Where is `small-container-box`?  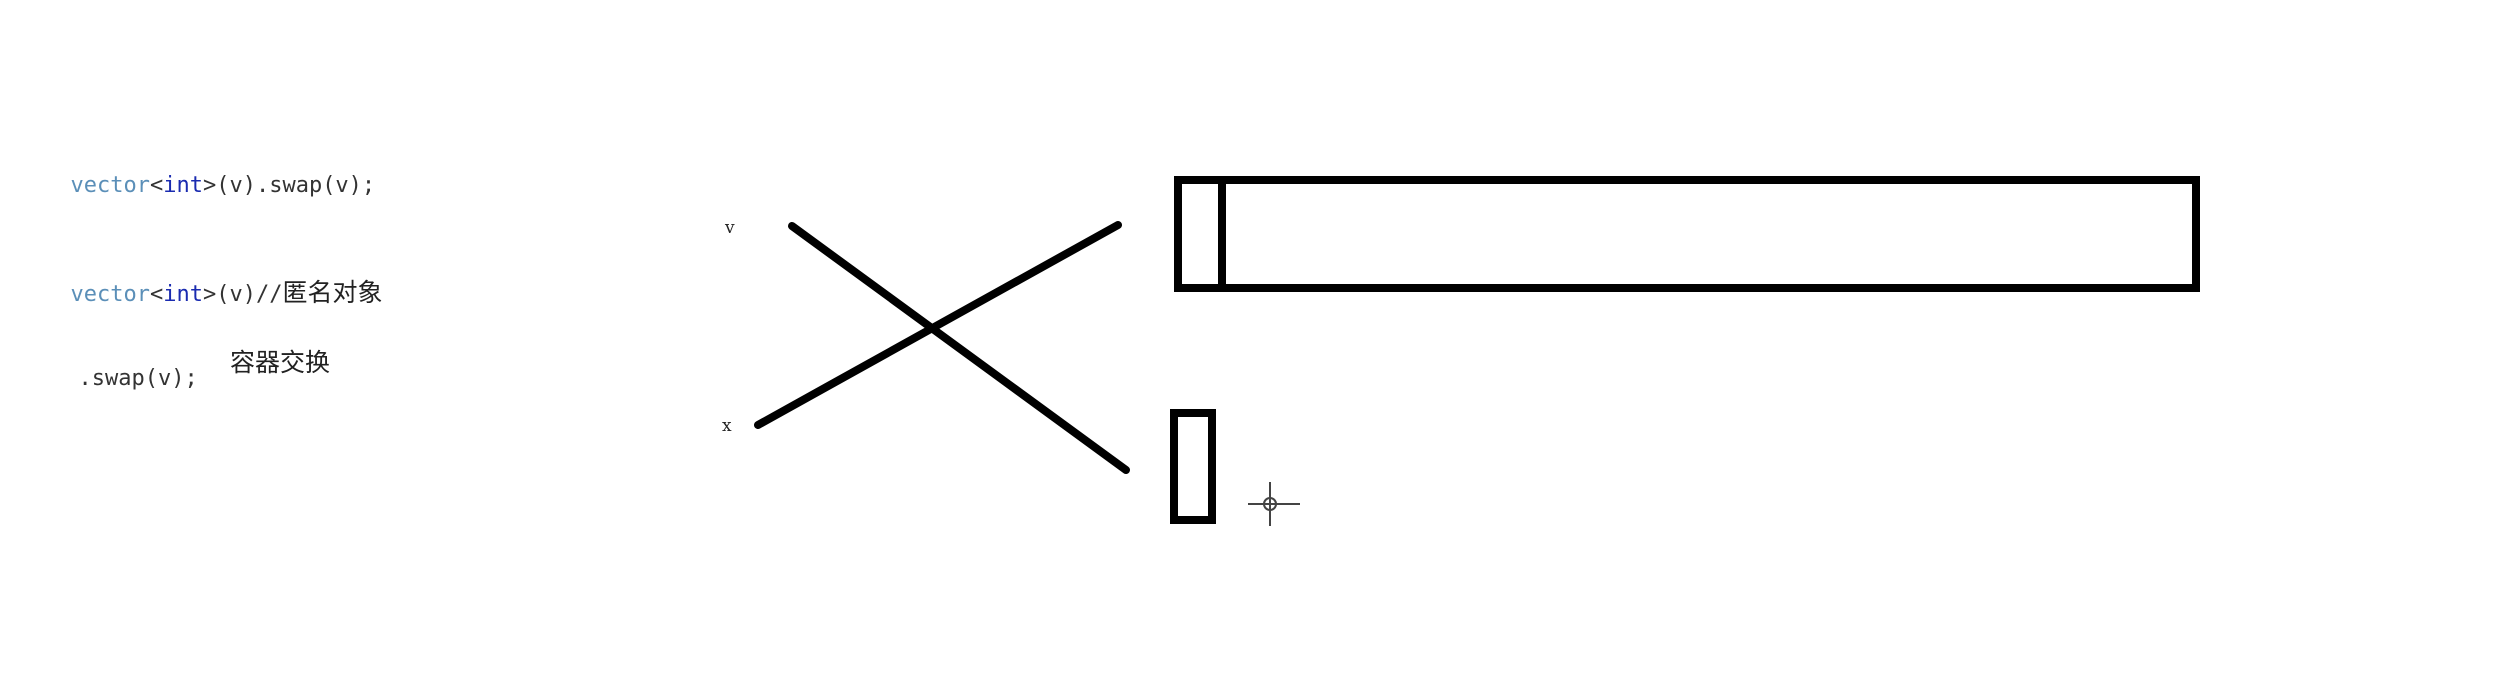 small-container-box is located at coordinates (1193, 466).